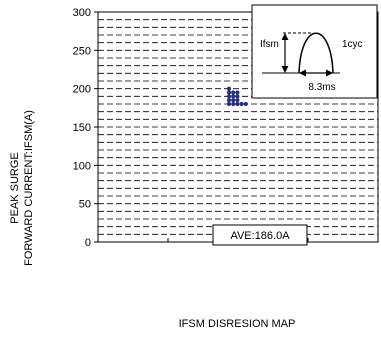 The width and height of the screenshot is (381, 338). I want to click on half-sine-pulse, so click(316, 53).